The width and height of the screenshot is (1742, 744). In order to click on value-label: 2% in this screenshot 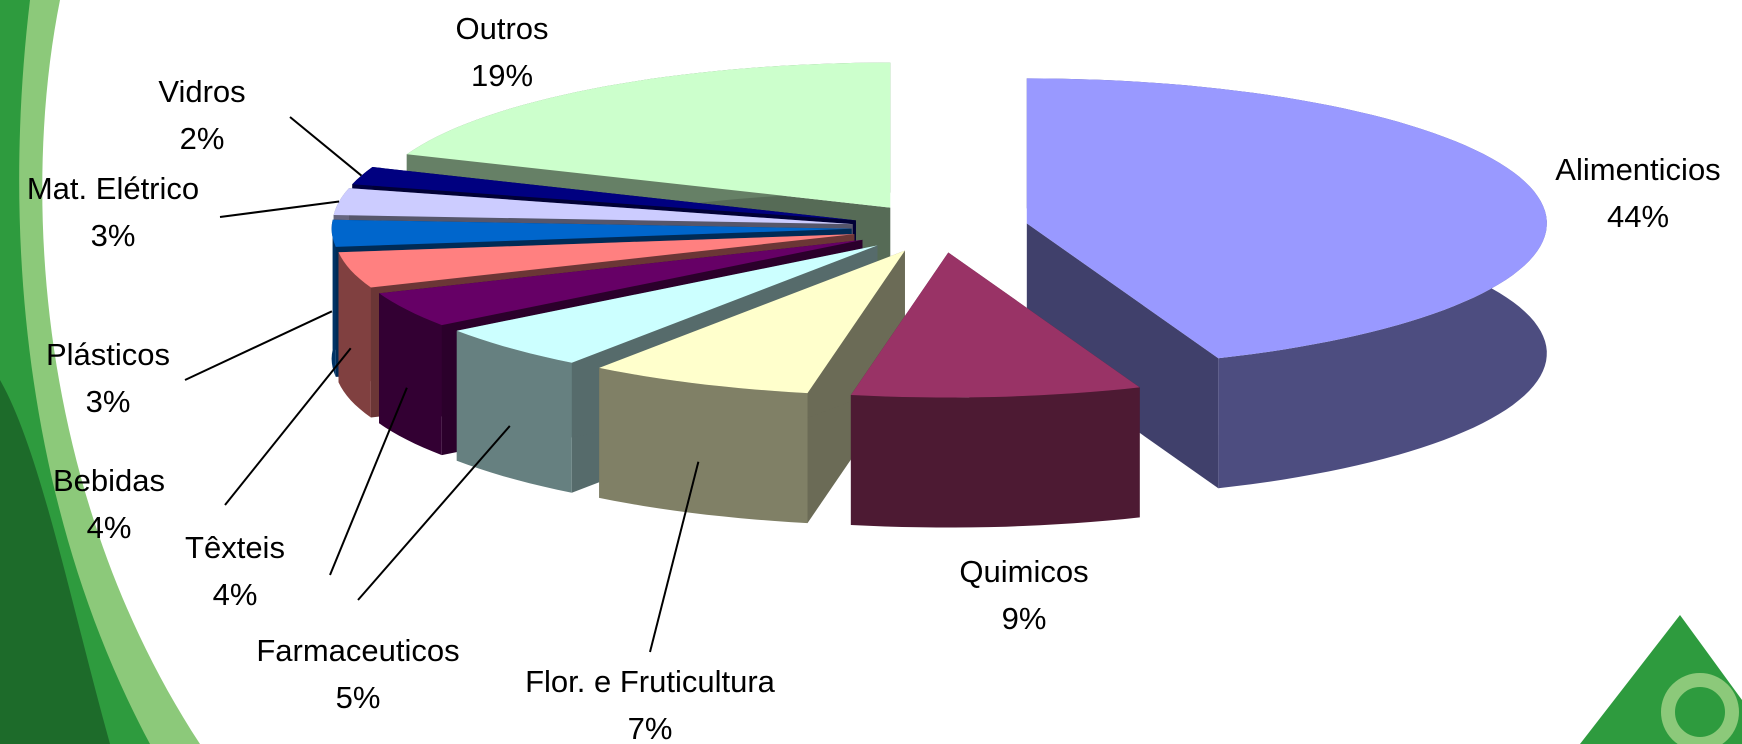, I will do `click(202, 138)`.